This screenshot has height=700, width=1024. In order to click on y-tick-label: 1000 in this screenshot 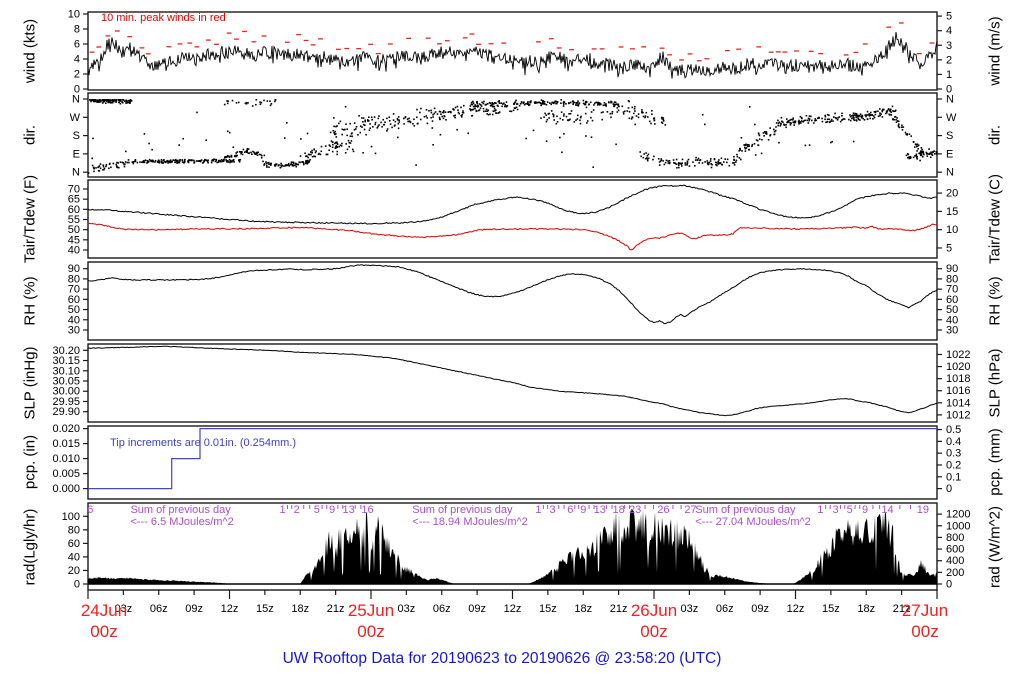, I will do `click(958, 526)`.